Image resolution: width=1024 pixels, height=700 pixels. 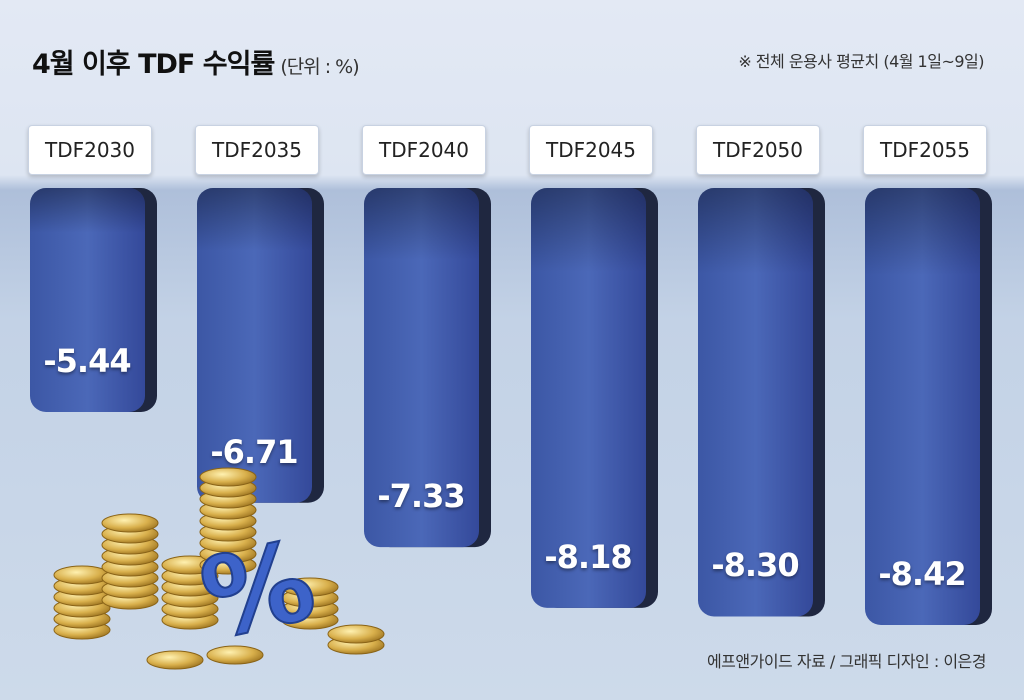 I want to click on chart-title: 4월 이후 TDF 수익률 (단위 : %), so click(x=196, y=61).